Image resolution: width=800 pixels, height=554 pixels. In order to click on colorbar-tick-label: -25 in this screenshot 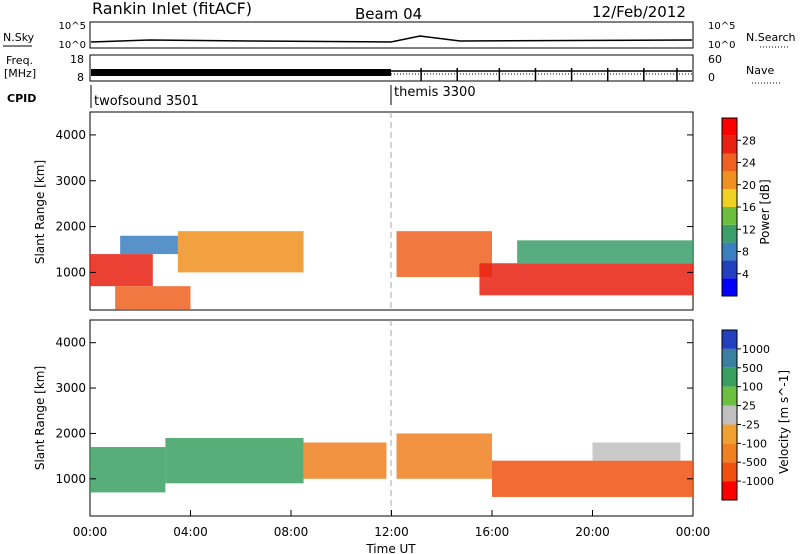, I will do `click(751, 424)`.